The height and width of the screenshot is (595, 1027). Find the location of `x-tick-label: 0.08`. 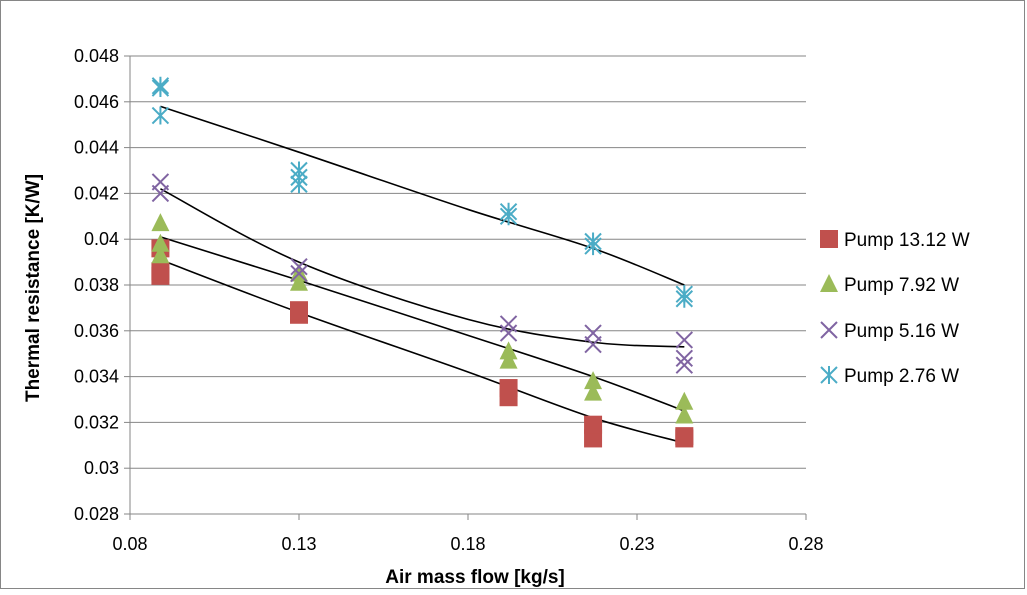

x-tick-label: 0.08 is located at coordinates (129, 544).